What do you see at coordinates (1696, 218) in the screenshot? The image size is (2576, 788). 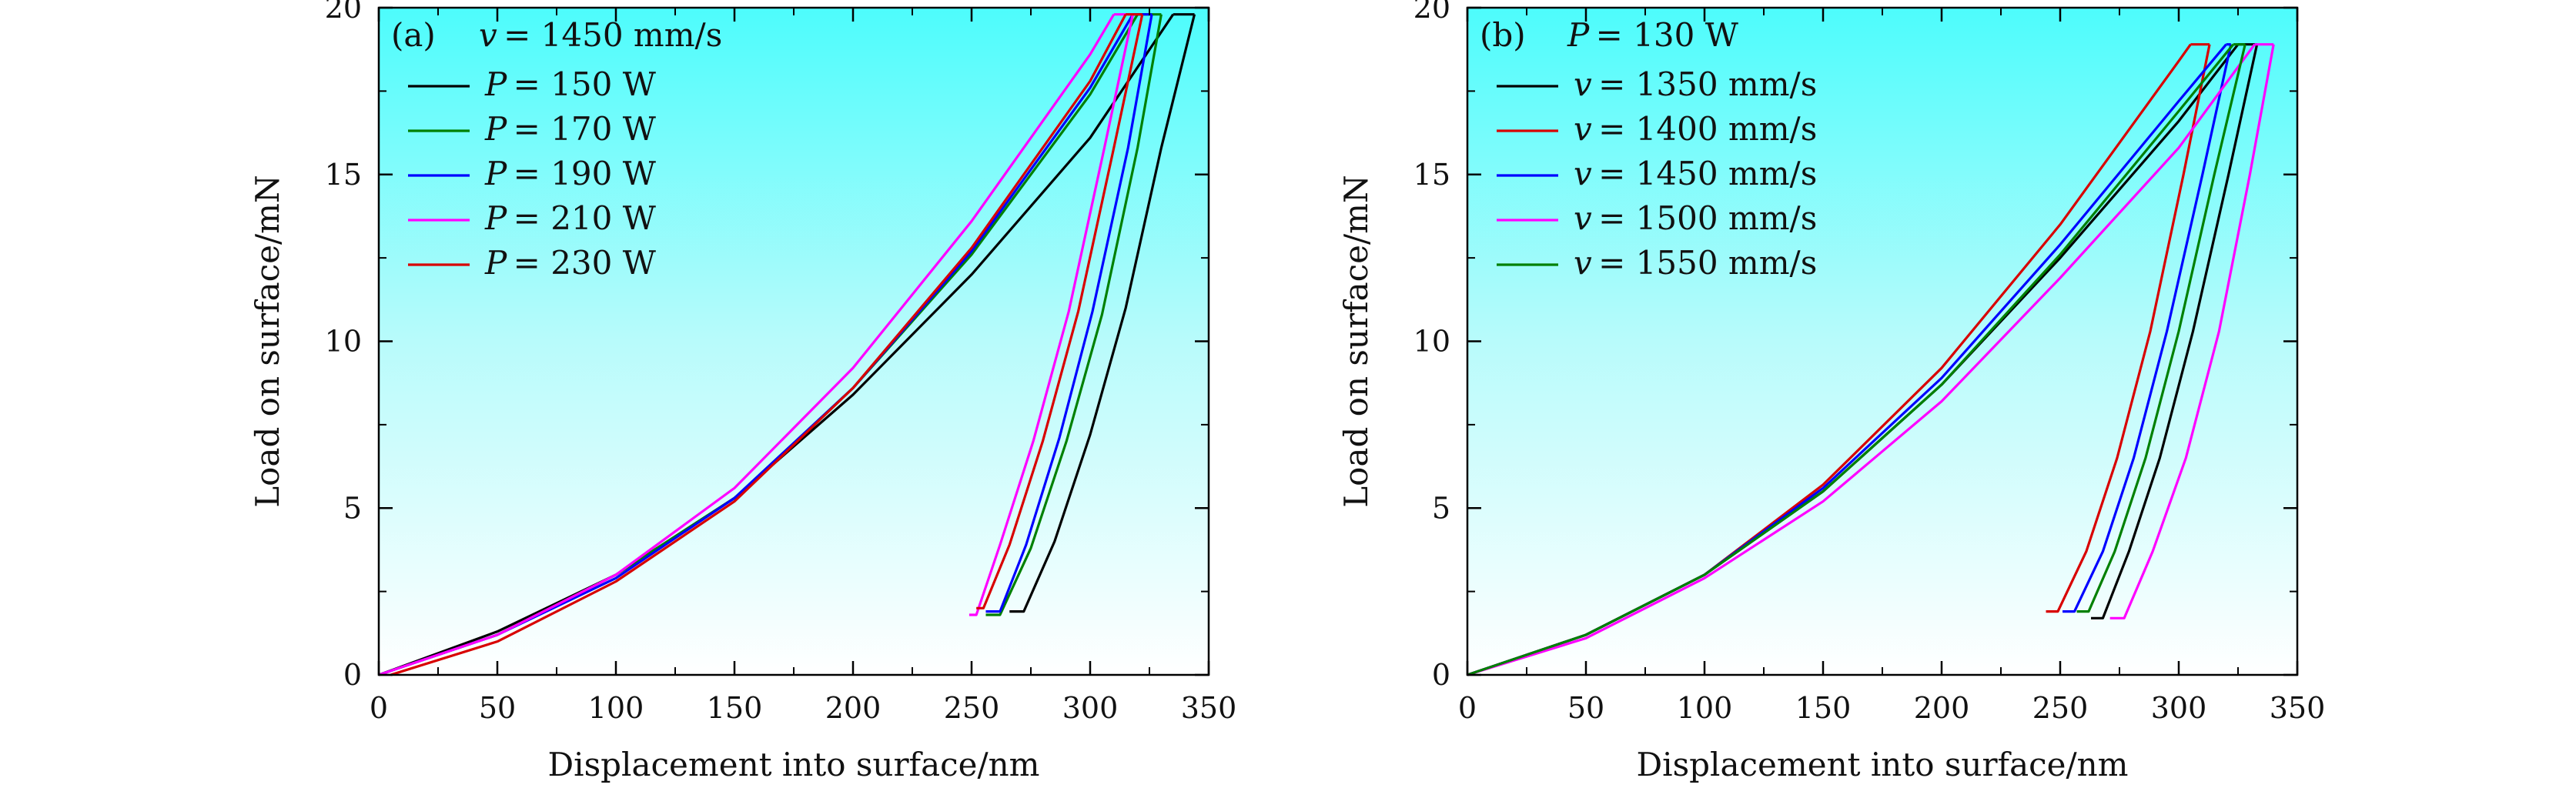 I see `legend-label: v = 1500 mm/s` at bounding box center [1696, 218].